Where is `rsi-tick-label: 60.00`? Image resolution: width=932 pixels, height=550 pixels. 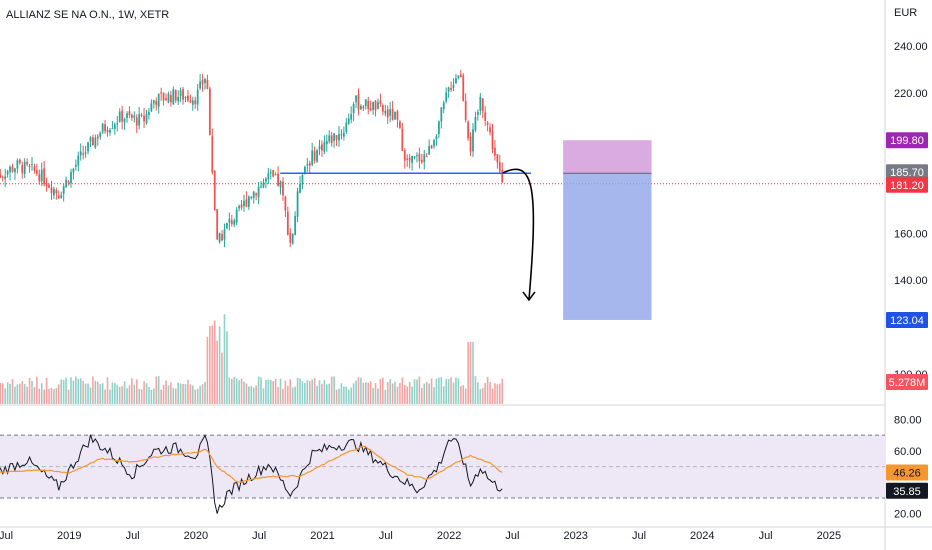
rsi-tick-label: 60.00 is located at coordinates (908, 452).